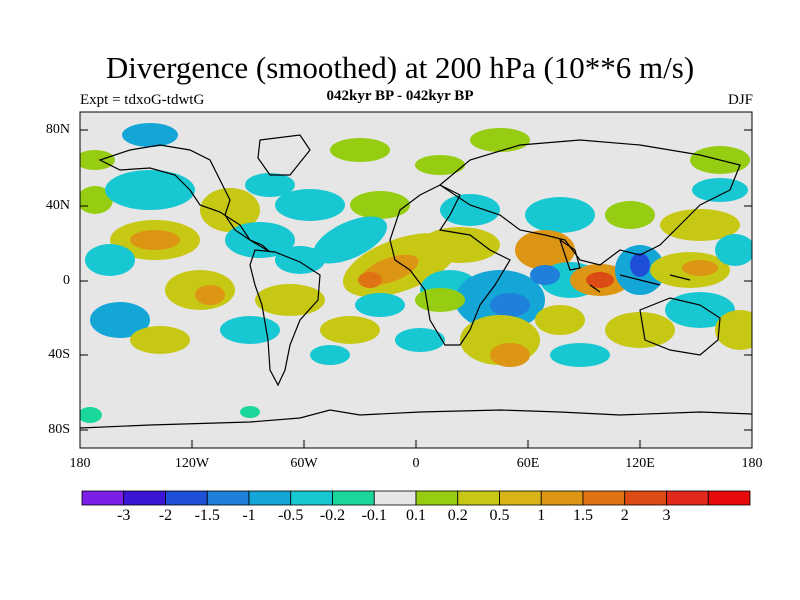 The height and width of the screenshot is (600, 800). What do you see at coordinates (57, 129) in the screenshot?
I see `lat-label: 80N` at bounding box center [57, 129].